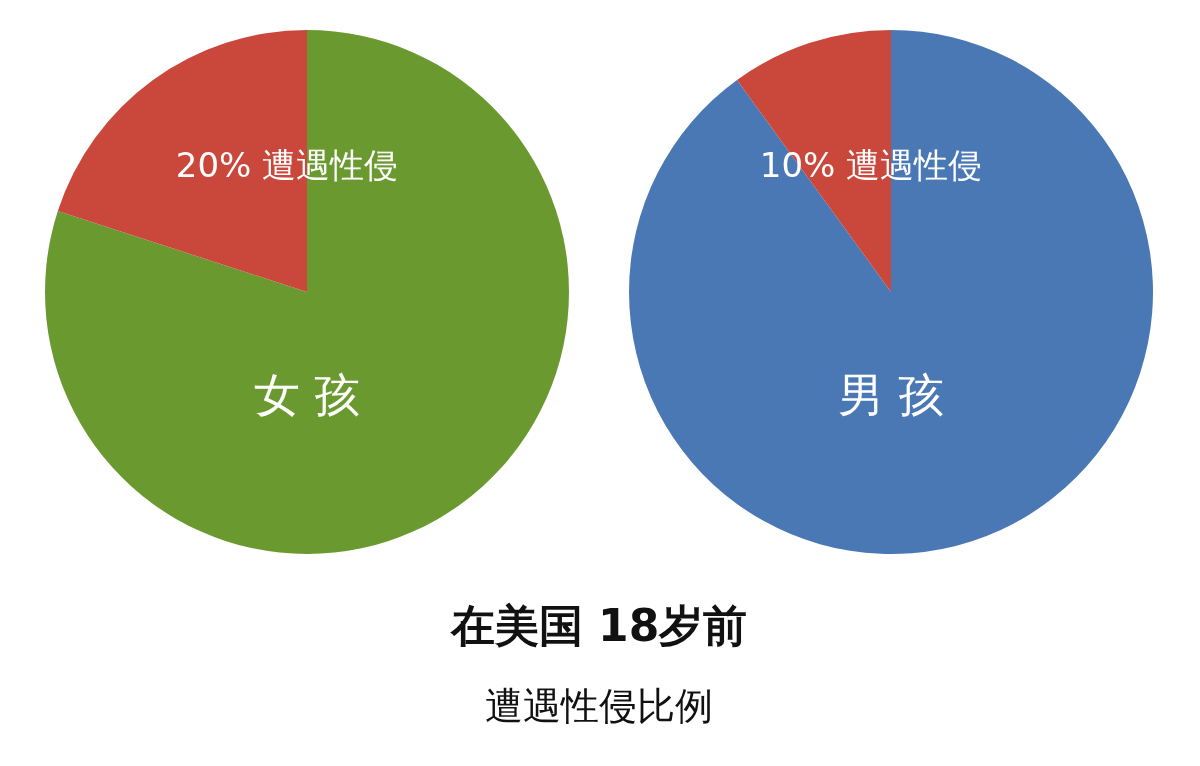 This screenshot has width=1200, height=766. Describe the element at coordinates (287, 165) in the screenshot. I see `slice-label: 20% 遭遇性侵` at that location.